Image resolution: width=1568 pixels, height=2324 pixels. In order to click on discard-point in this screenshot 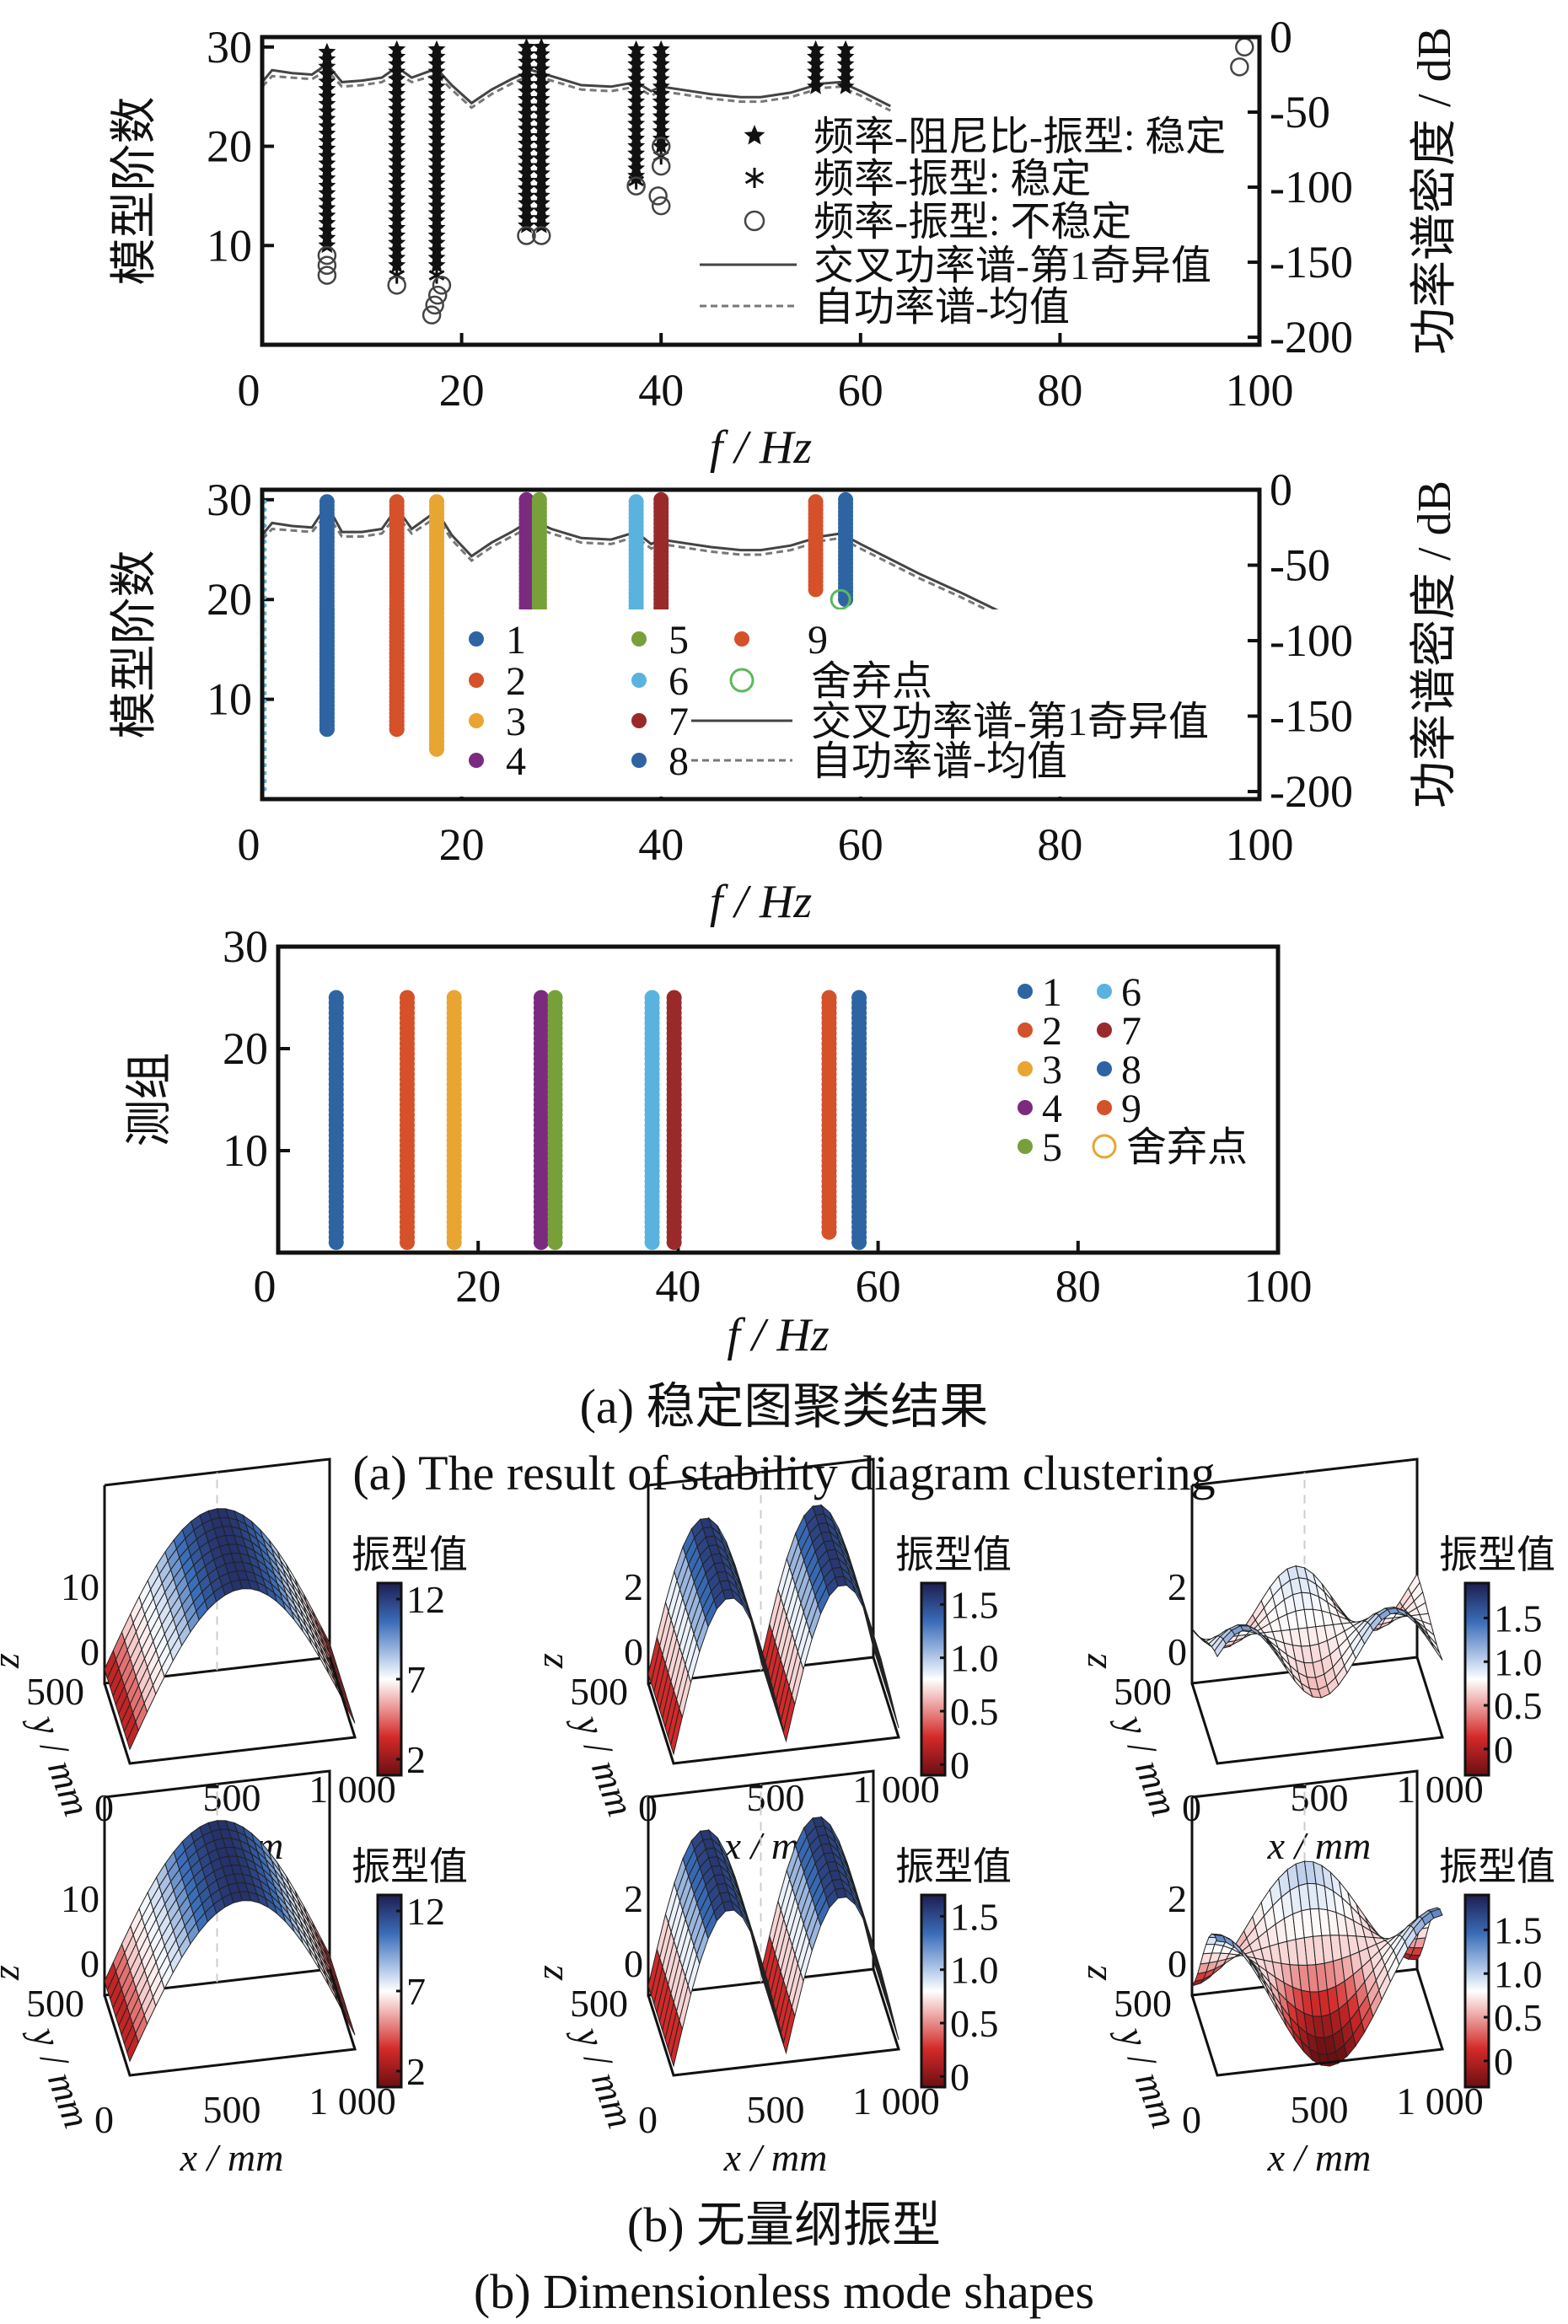, I will do `click(840, 599)`.